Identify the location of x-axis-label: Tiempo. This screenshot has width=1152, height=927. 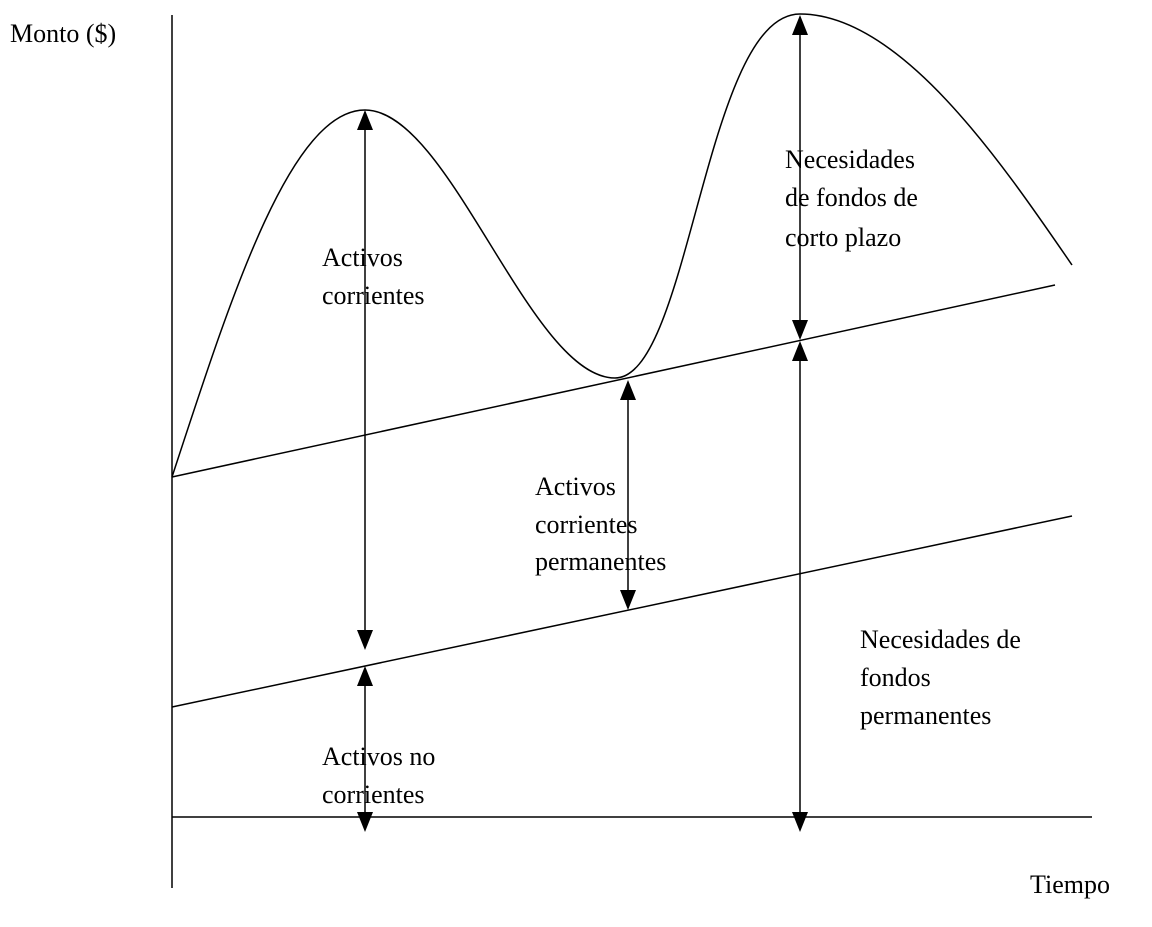
(1070, 884).